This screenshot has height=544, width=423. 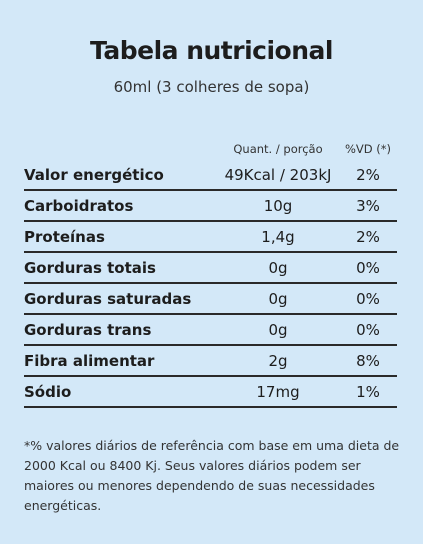 What do you see at coordinates (210, 237) in the screenshot?
I see `table-row: Proteínas 1,4g 2%` at bounding box center [210, 237].